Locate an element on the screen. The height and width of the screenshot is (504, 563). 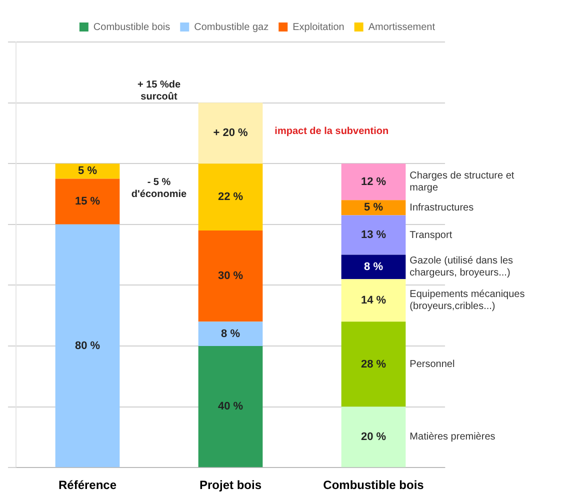
data-label: 12 % is located at coordinates (373, 182).